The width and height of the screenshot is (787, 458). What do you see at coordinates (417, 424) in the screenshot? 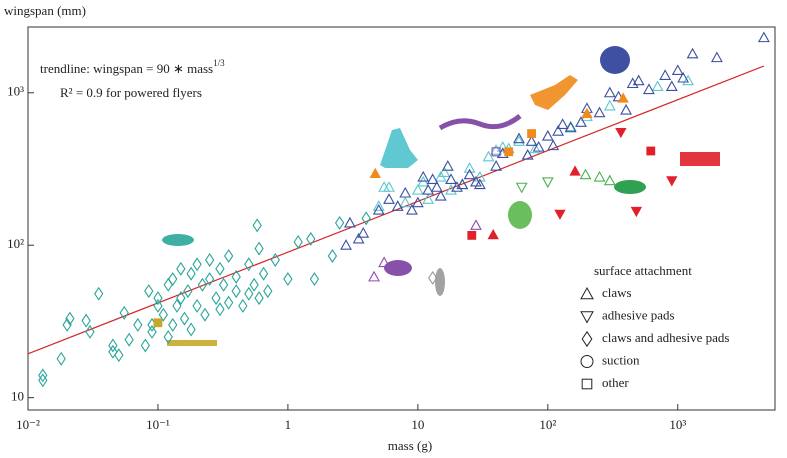
I see `x-tick-label: 10` at bounding box center [417, 424].